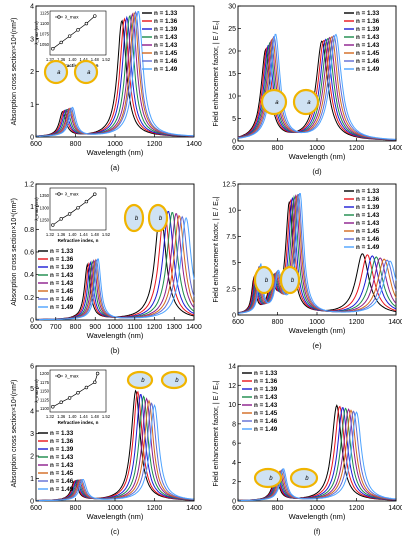 This screenshot has height=555, width=402. What do you see at coordinates (232, 386) in the screenshot?
I see `y-tick-label: 12` at bounding box center [232, 386].